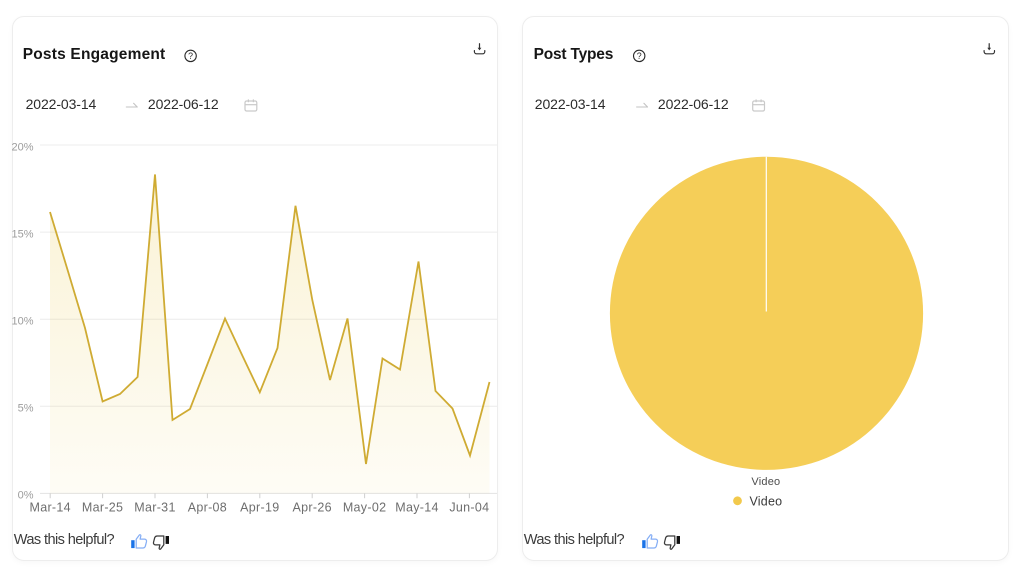  Describe the element at coordinates (469, 507) in the screenshot. I see `svg-text: Jun-04` at that location.